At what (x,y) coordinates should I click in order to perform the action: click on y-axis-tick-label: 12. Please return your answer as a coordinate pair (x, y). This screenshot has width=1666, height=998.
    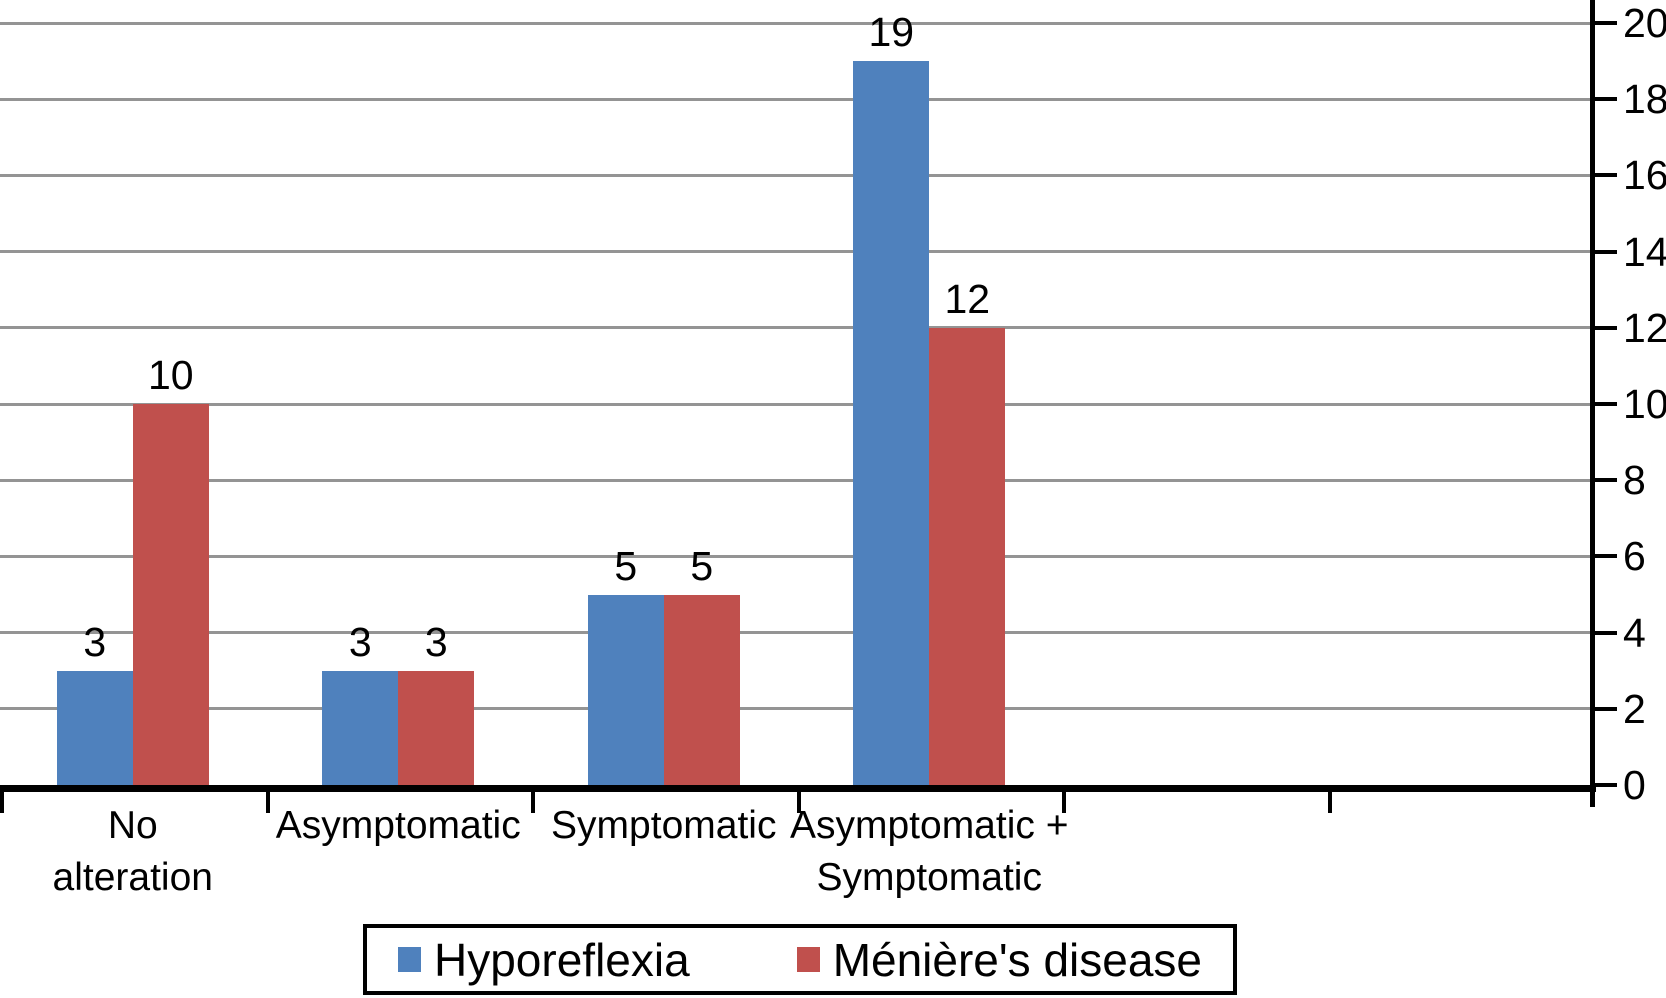
    Looking at the image, I should click on (1644, 327).